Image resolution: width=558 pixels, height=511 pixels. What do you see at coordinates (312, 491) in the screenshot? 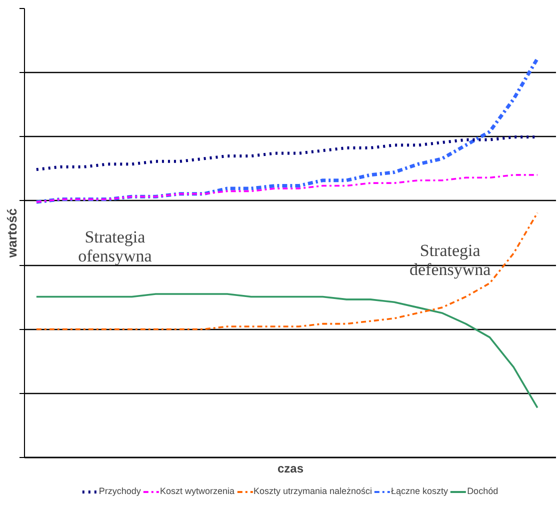
I see `legend-label: Koszty utrzymania należności` at bounding box center [312, 491].